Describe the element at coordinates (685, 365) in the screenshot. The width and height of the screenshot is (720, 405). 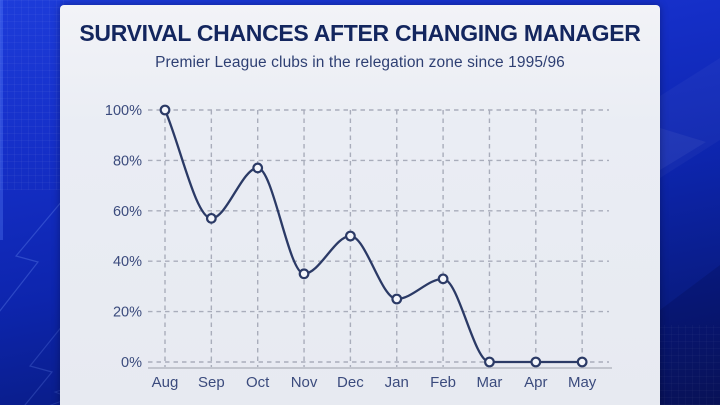
I see `grid-texture-bottom-right` at that location.